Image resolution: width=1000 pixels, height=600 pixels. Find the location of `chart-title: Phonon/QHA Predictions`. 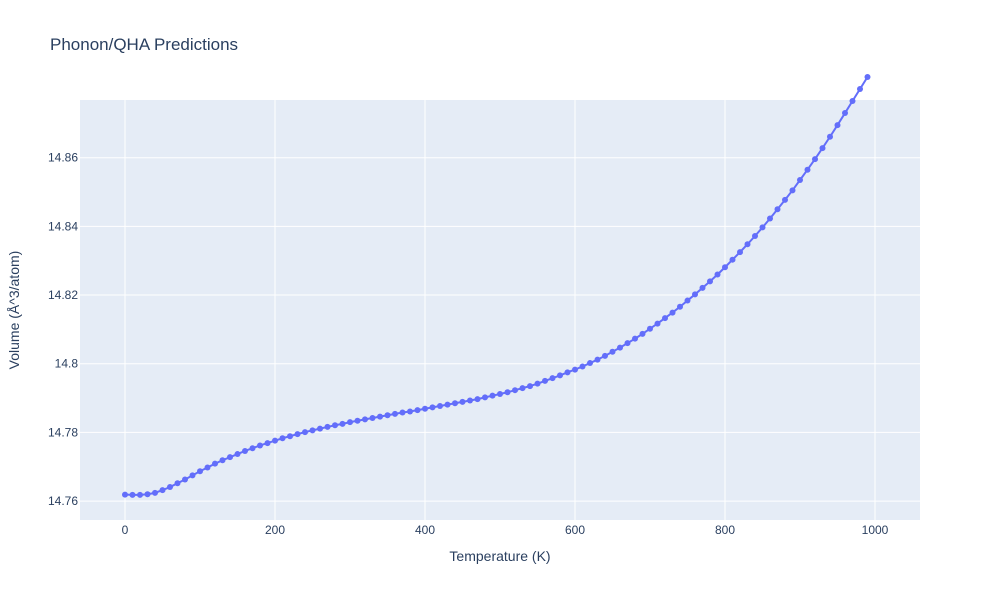

chart-title: Phonon/QHA Predictions is located at coordinates (144, 44).